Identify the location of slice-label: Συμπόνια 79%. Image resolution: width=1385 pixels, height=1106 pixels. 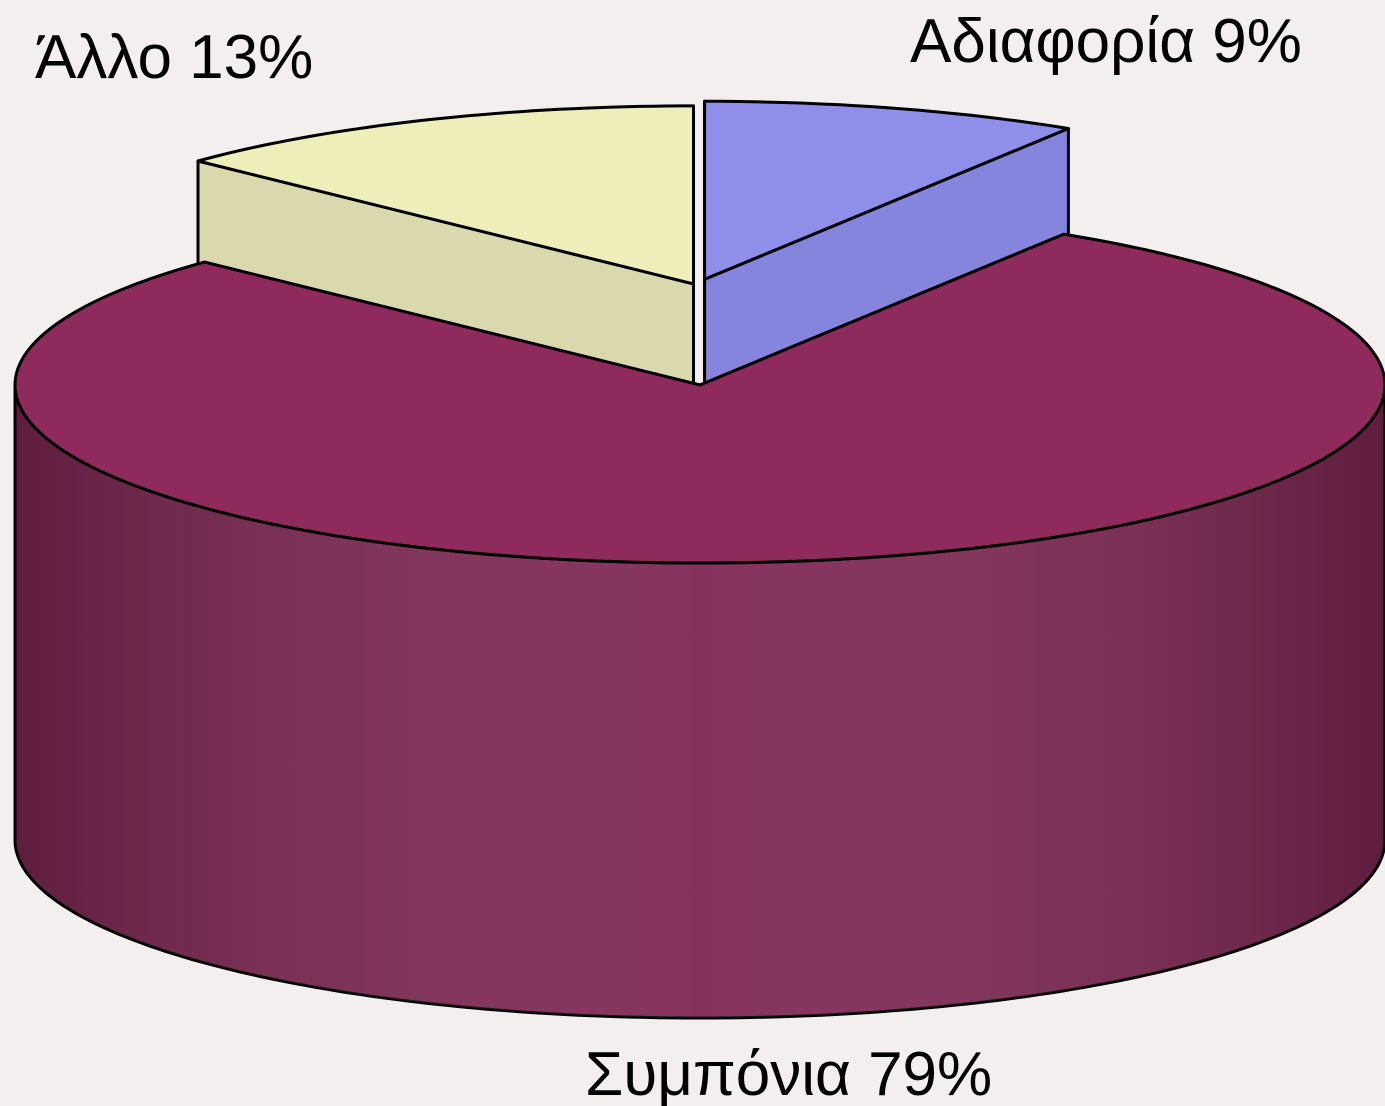
(788, 1073).